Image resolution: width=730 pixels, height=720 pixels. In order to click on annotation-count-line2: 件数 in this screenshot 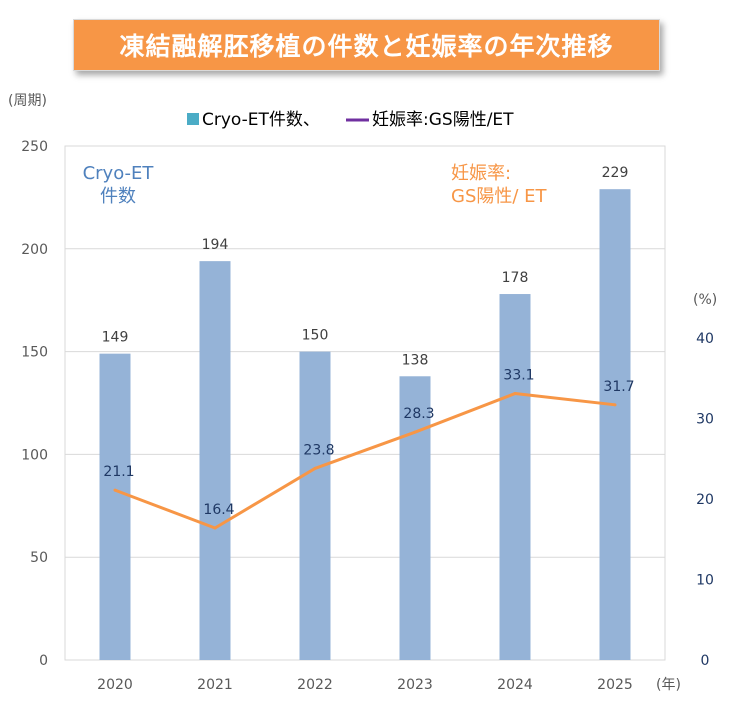, I will do `click(118, 196)`.